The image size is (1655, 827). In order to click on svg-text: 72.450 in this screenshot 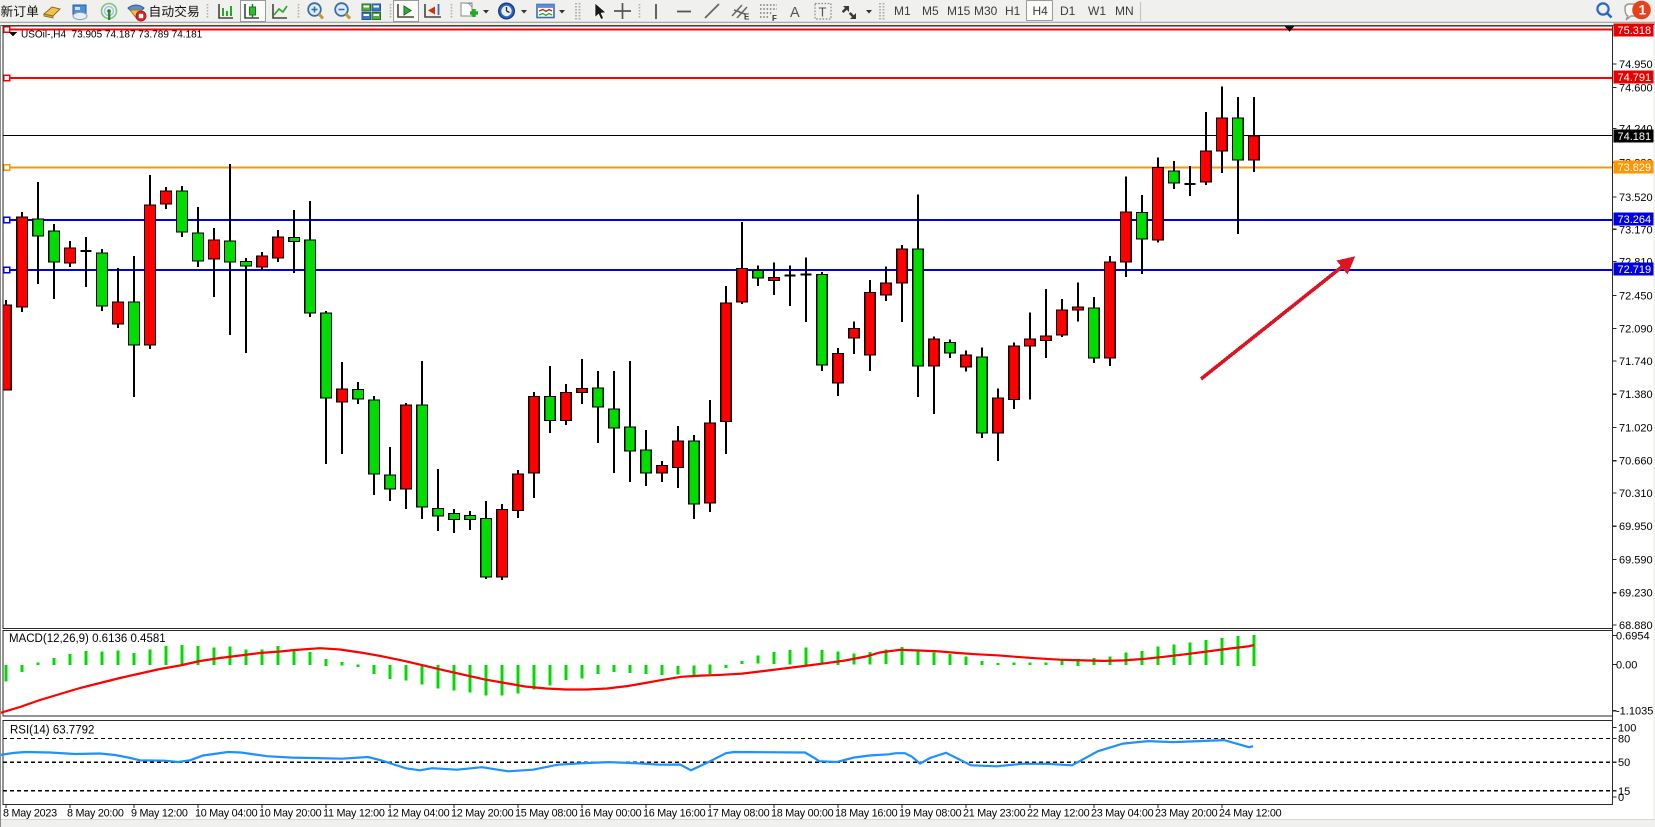, I will do `click(1636, 296)`.